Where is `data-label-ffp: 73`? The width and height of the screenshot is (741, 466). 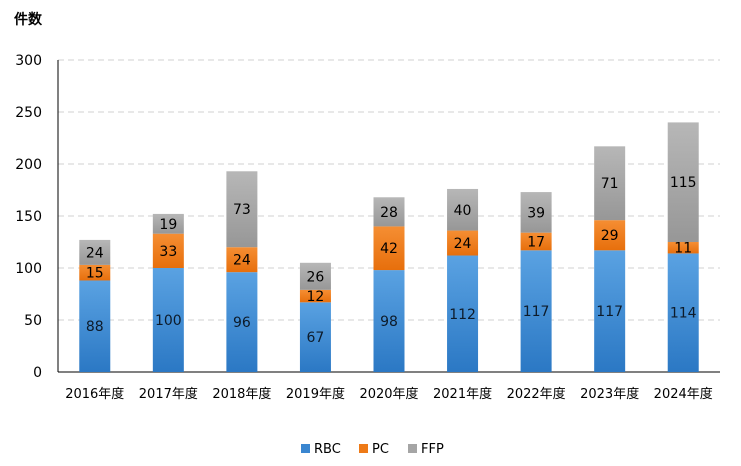 data-label-ffp: 73 is located at coordinates (242, 210).